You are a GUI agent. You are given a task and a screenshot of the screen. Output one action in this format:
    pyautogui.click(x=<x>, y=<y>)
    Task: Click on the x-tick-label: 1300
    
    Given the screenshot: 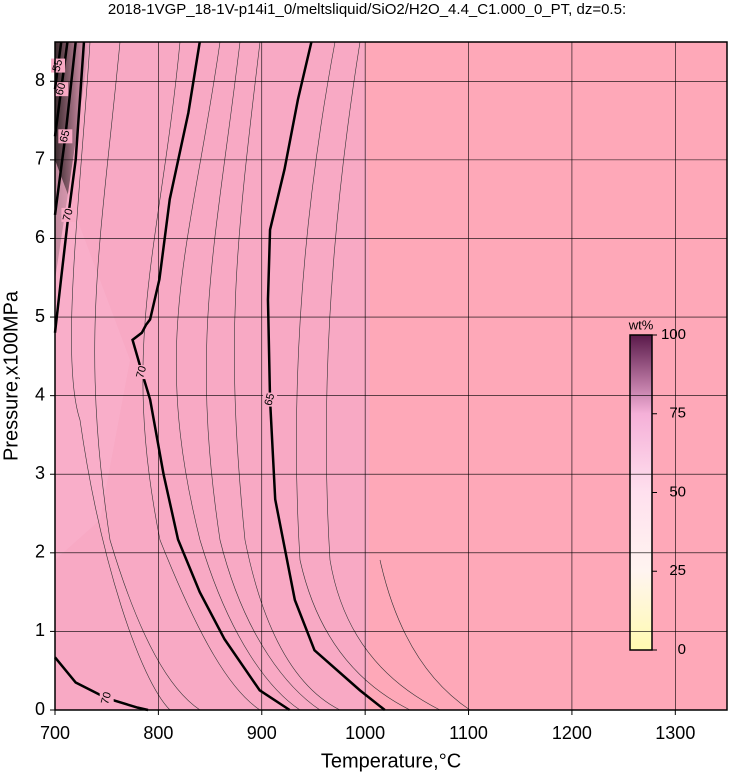 What is the action you would take?
    pyautogui.click(x=675, y=733)
    